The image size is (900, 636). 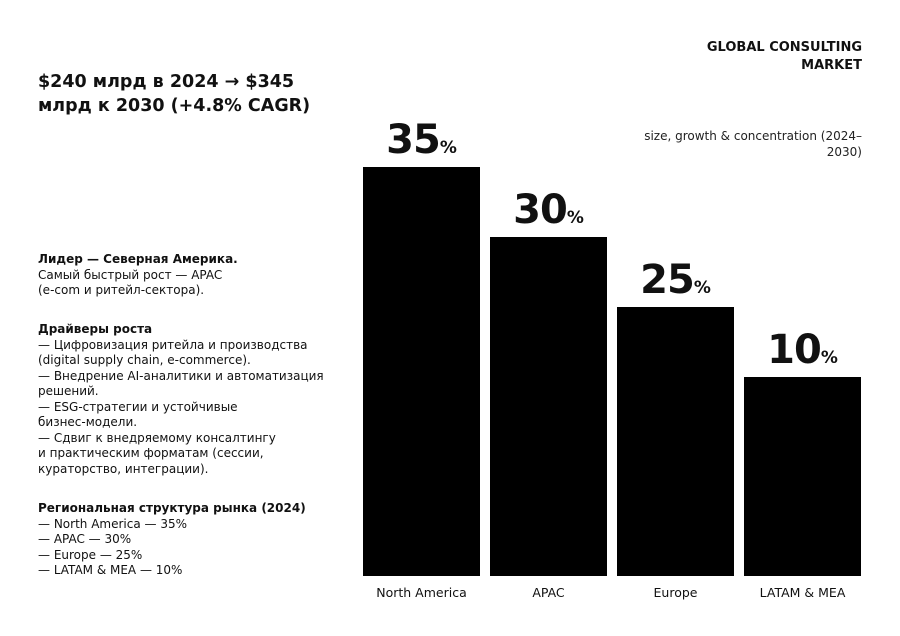 What do you see at coordinates (548, 592) in the screenshot?
I see `category-label: APAC` at bounding box center [548, 592].